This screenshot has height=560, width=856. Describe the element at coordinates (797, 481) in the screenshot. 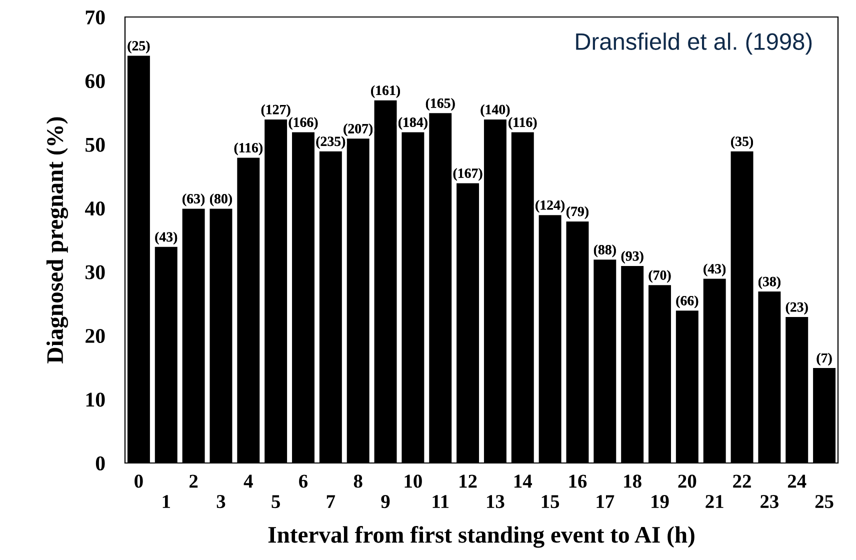

I see `x-tick-label: 24` at that location.